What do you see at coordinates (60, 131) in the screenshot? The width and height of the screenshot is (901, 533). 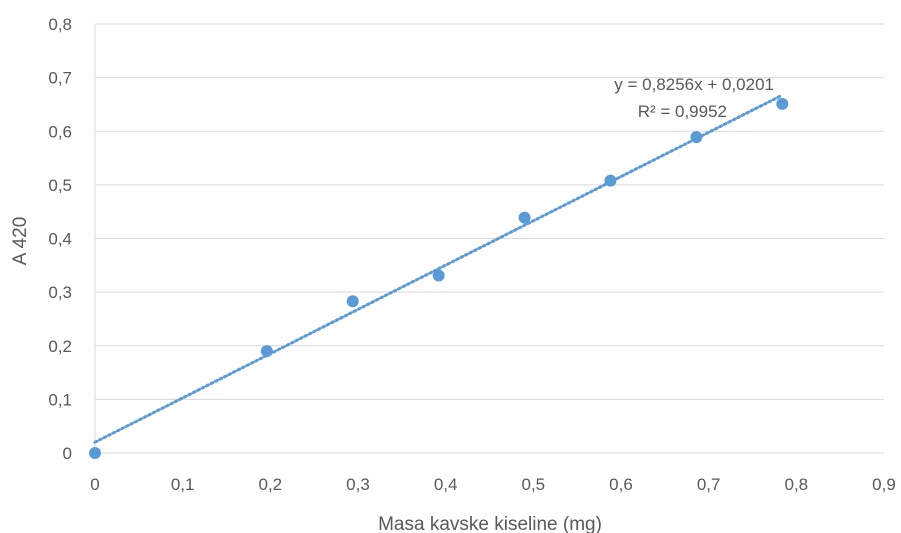 I see `y-tick-label: 0,6` at bounding box center [60, 131].